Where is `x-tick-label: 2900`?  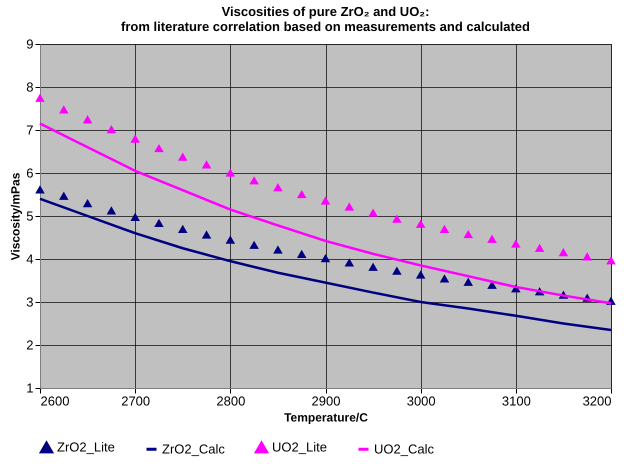
x-tick-label: 2900 is located at coordinates (326, 401).